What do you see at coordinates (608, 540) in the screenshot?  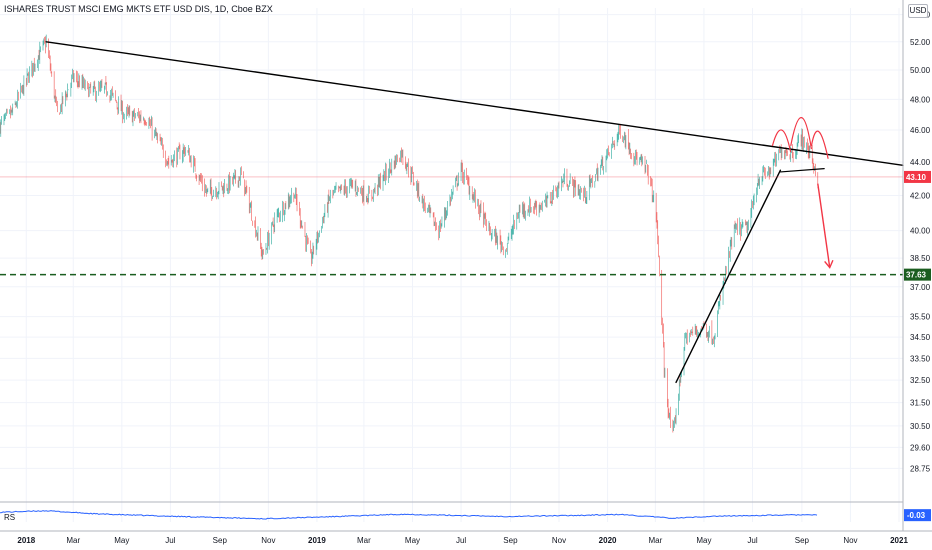 I see `x-tick-label: 2020` at bounding box center [608, 540].